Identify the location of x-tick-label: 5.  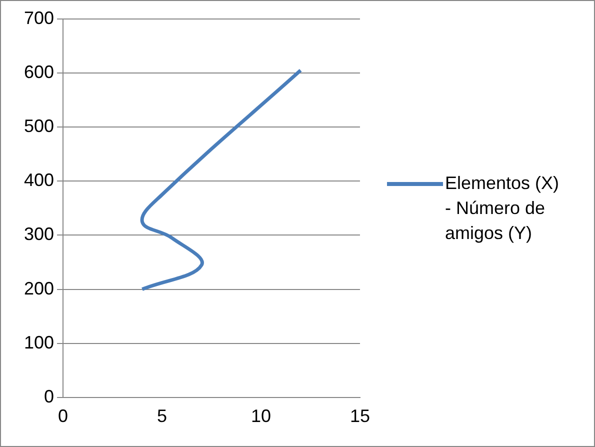
(162, 416).